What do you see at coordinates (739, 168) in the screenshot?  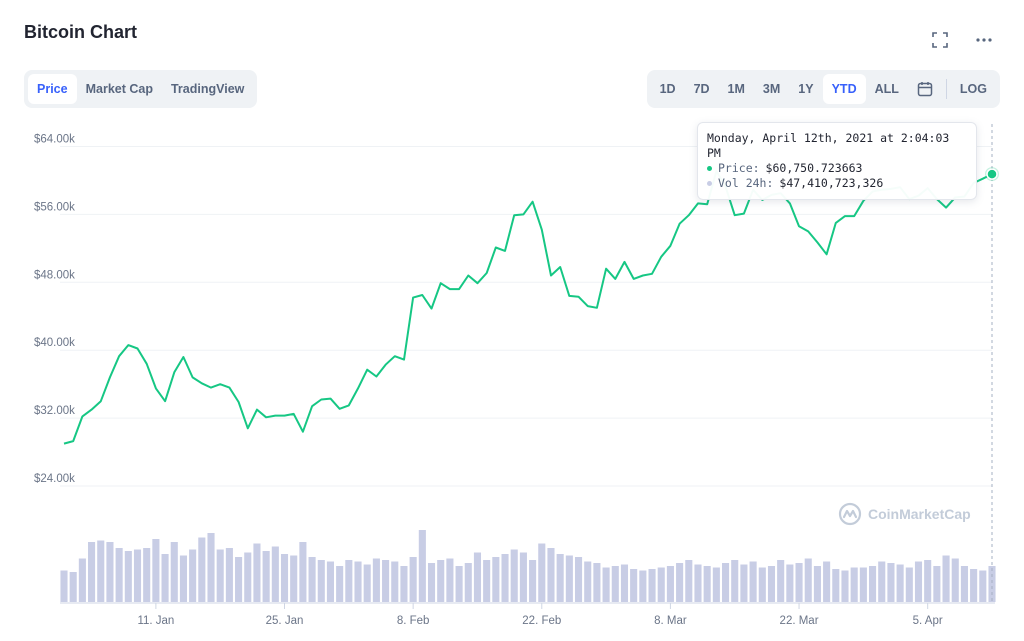 I see `tooltip-price-label: Price:` at bounding box center [739, 168].